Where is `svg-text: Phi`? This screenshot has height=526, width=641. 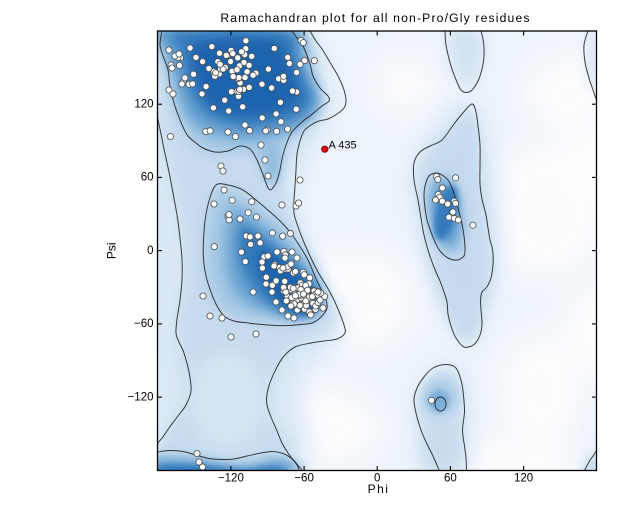 svg-text: Phi is located at coordinates (379, 489).